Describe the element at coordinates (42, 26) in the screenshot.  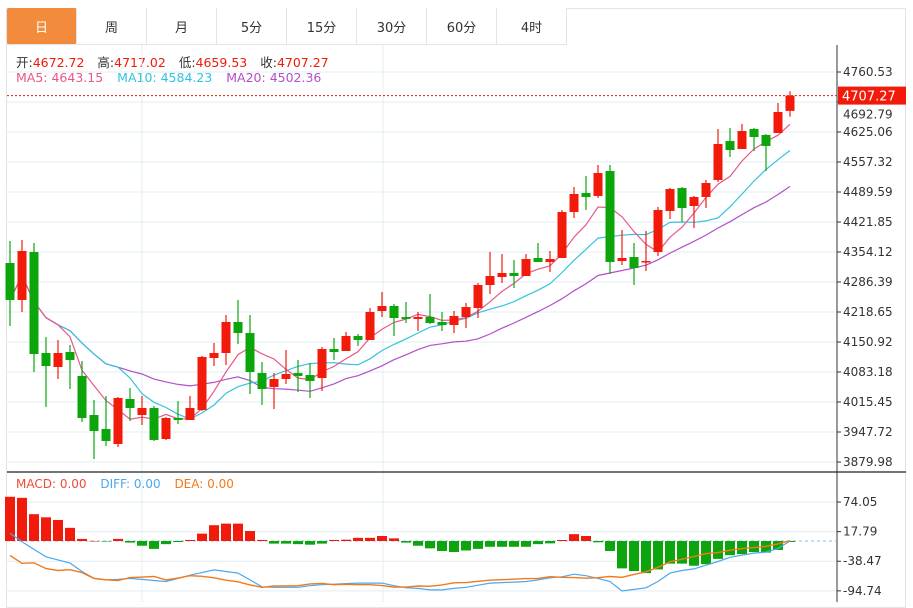
I see `tab-0: 日` at that location.